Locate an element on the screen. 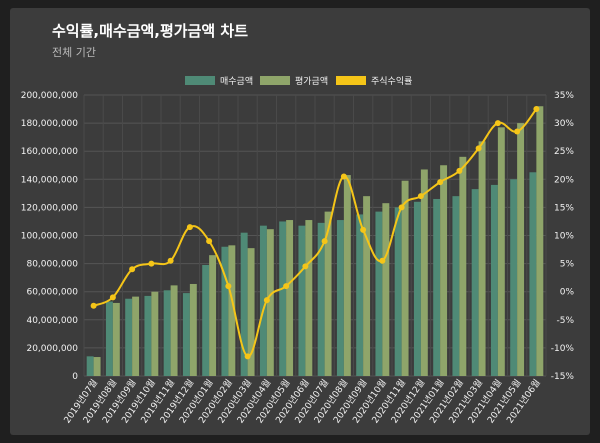  y-right-tick-label: -5% is located at coordinates (565, 321).